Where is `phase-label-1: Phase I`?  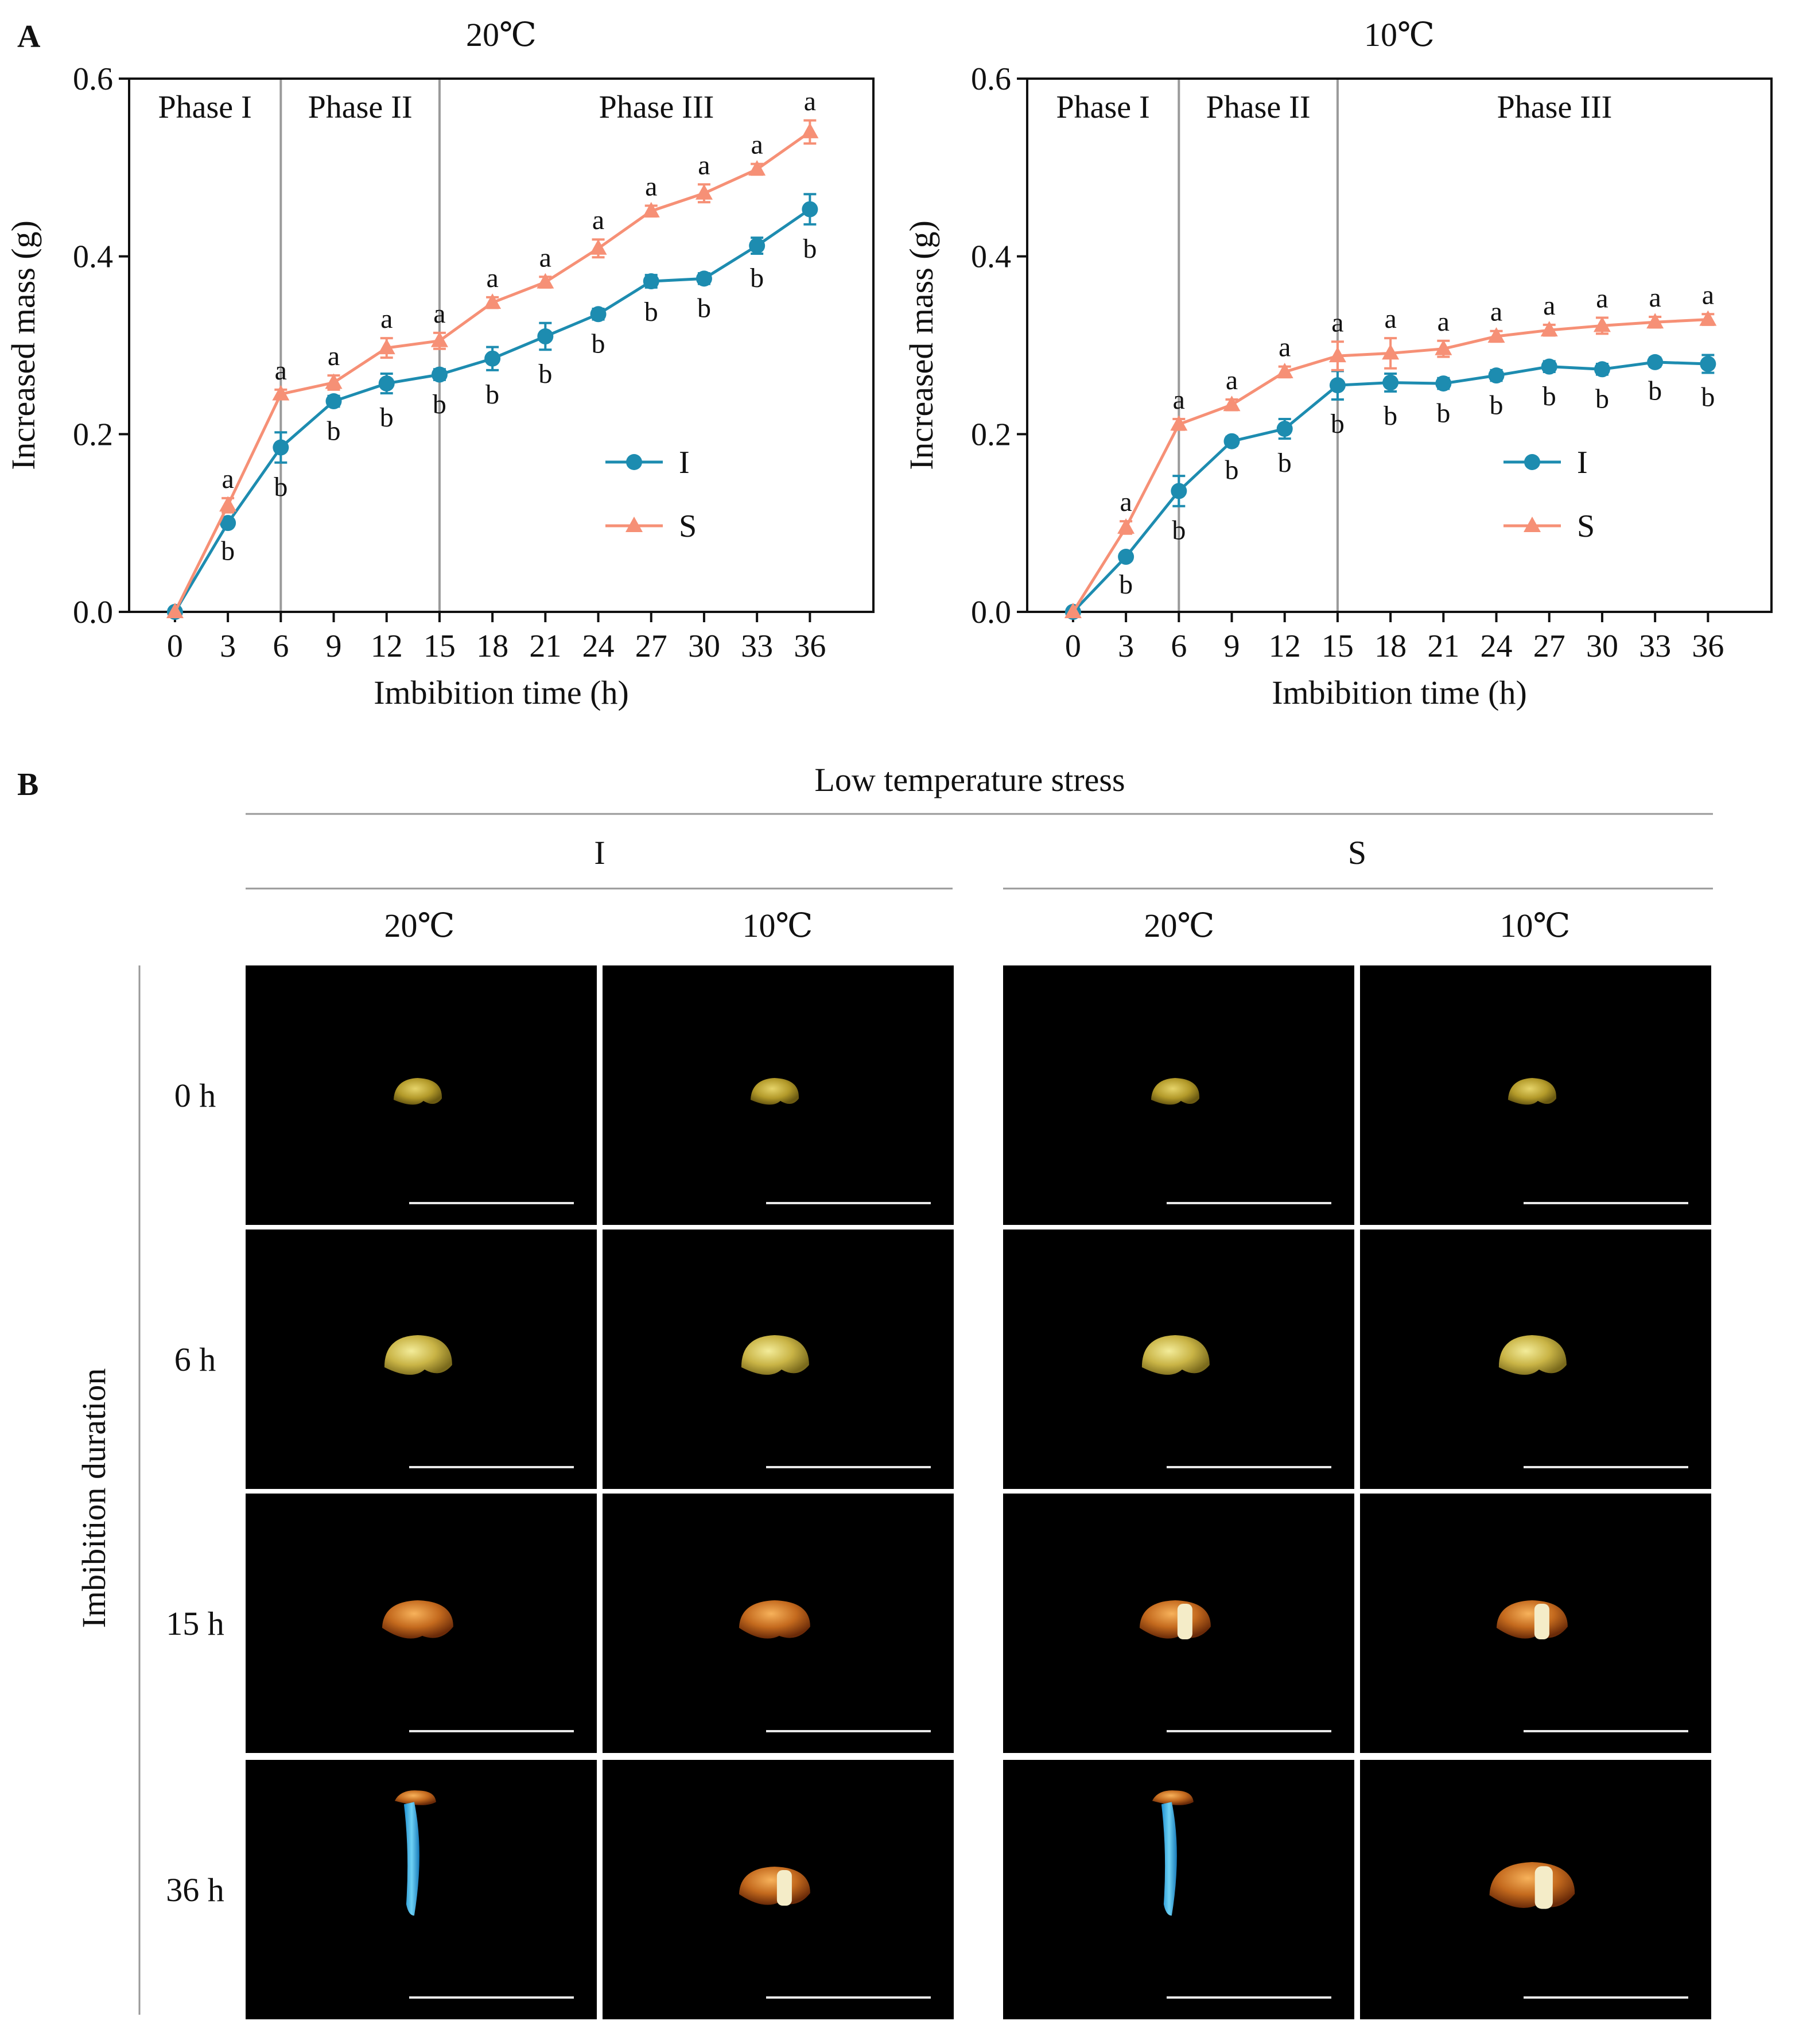
phase-label-1: Phase I is located at coordinates (205, 107).